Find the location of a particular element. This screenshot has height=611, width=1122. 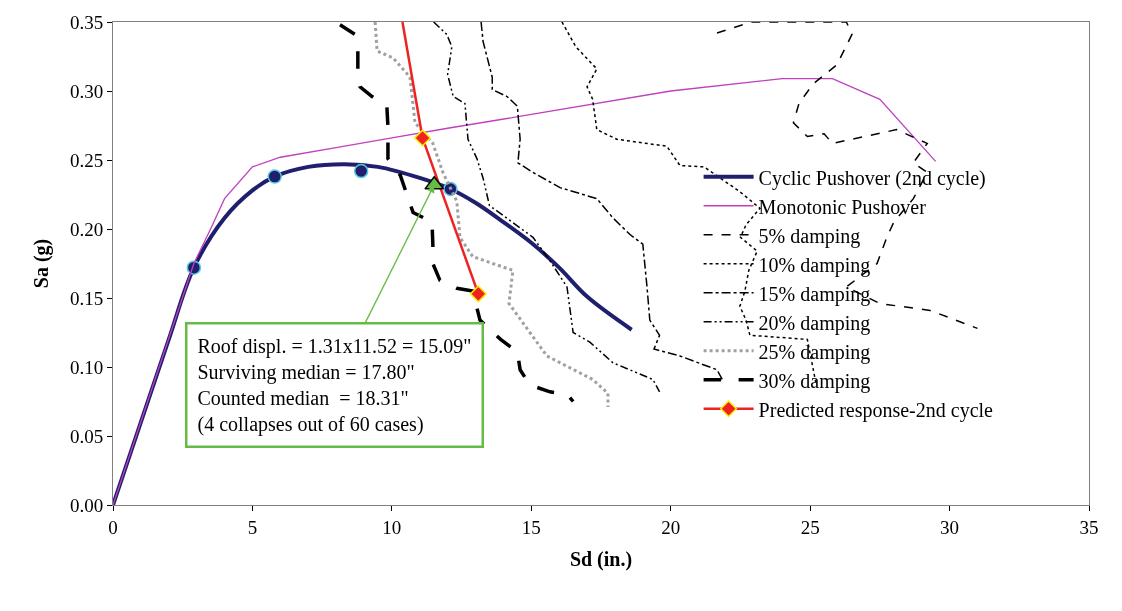

y-tick-label: 0.35 is located at coordinates (86, 22).